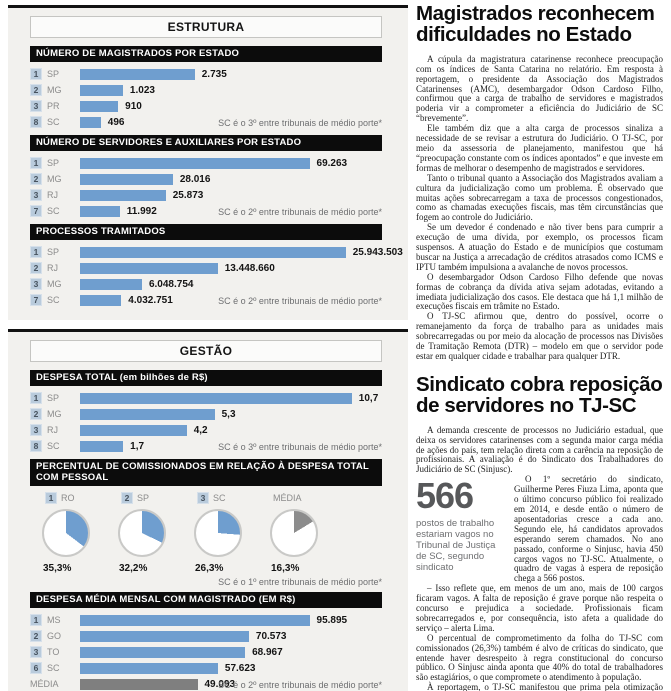  I want to click on bar-value: 95.895, so click(332, 620).